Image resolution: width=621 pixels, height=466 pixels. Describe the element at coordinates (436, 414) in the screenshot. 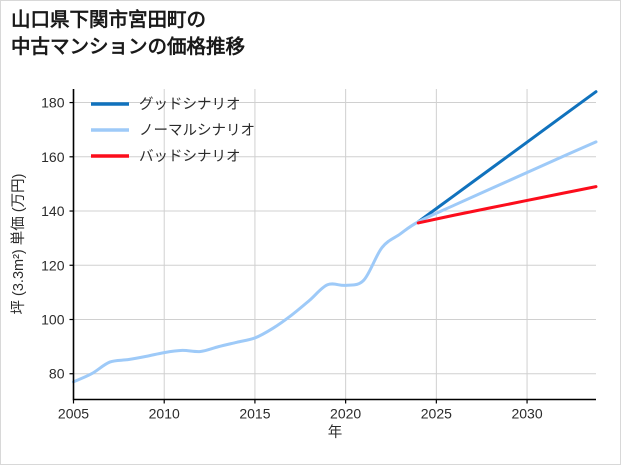

I see `x-tick-label: 2025` at that location.